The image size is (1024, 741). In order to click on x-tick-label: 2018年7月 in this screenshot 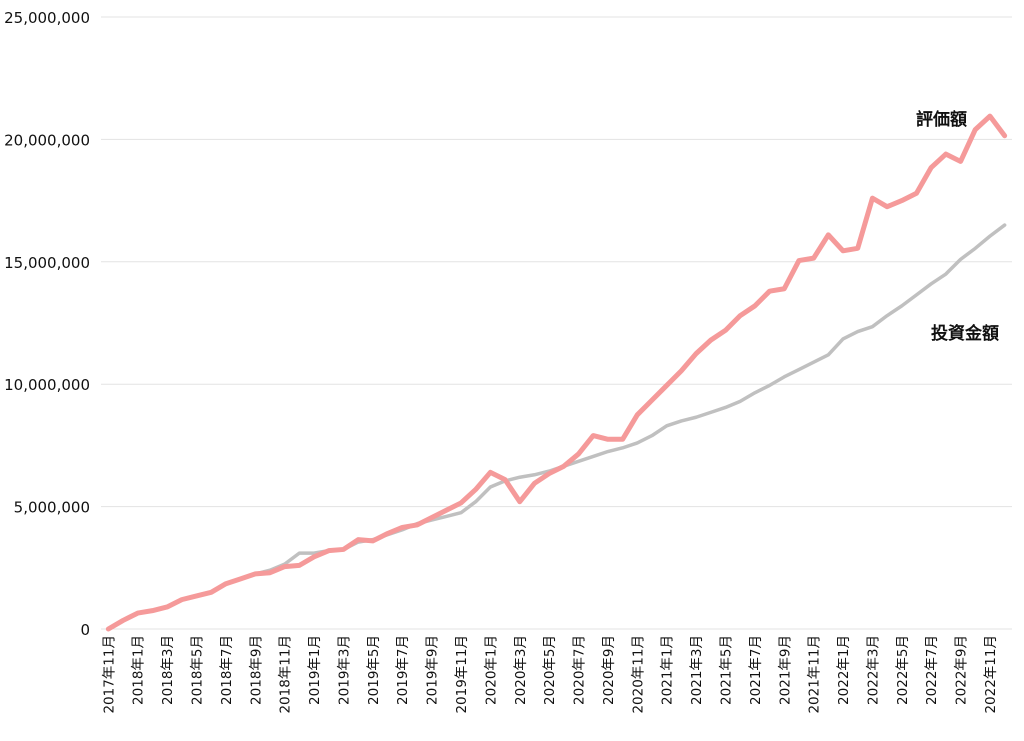, I will do `click(227, 670)`.